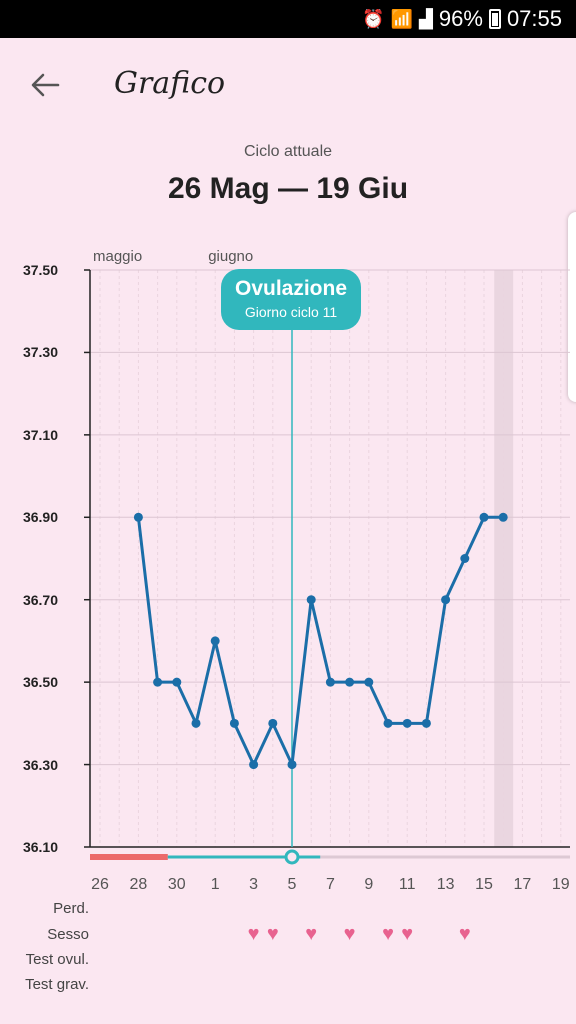 This screenshot has width=576, height=1024. What do you see at coordinates (68, 934) in the screenshot?
I see `row-label-sex: Sesso` at bounding box center [68, 934].